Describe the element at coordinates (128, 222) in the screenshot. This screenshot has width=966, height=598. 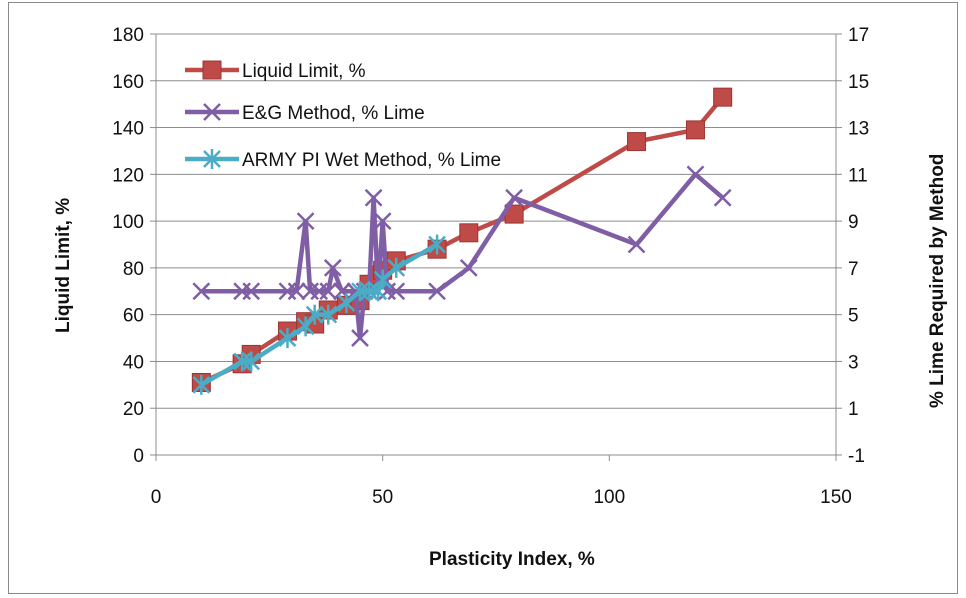
I see `y-tick-label: 100` at that location.